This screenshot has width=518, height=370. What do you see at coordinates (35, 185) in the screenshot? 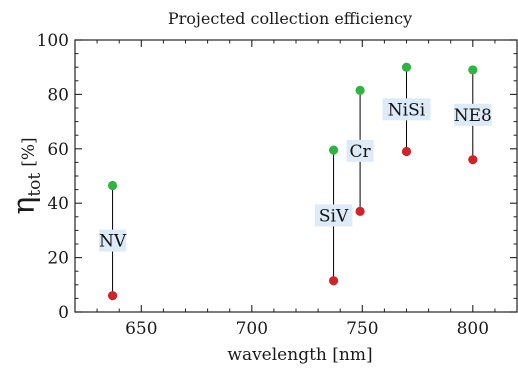
I see `y-axis-label-subscript: tot` at bounding box center [35, 185].